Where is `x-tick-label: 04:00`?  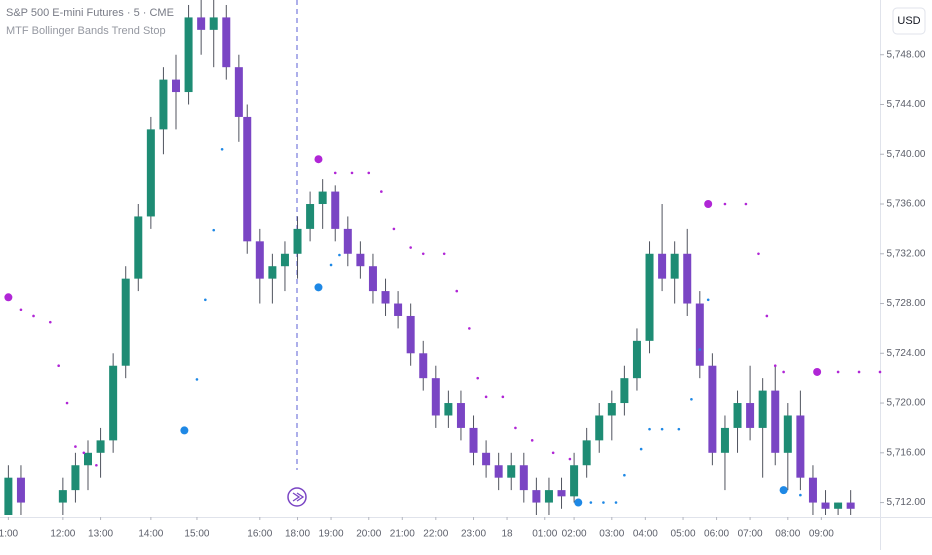
x-tick-label: 04:00 is located at coordinates (645, 534).